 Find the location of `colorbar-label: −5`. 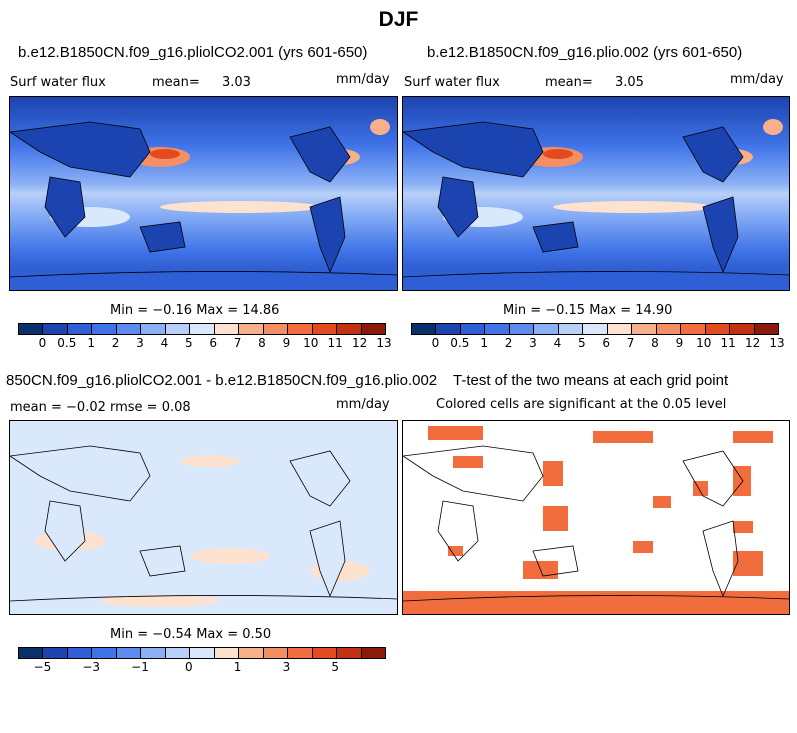

colorbar-label: −5 is located at coordinates (42, 667).